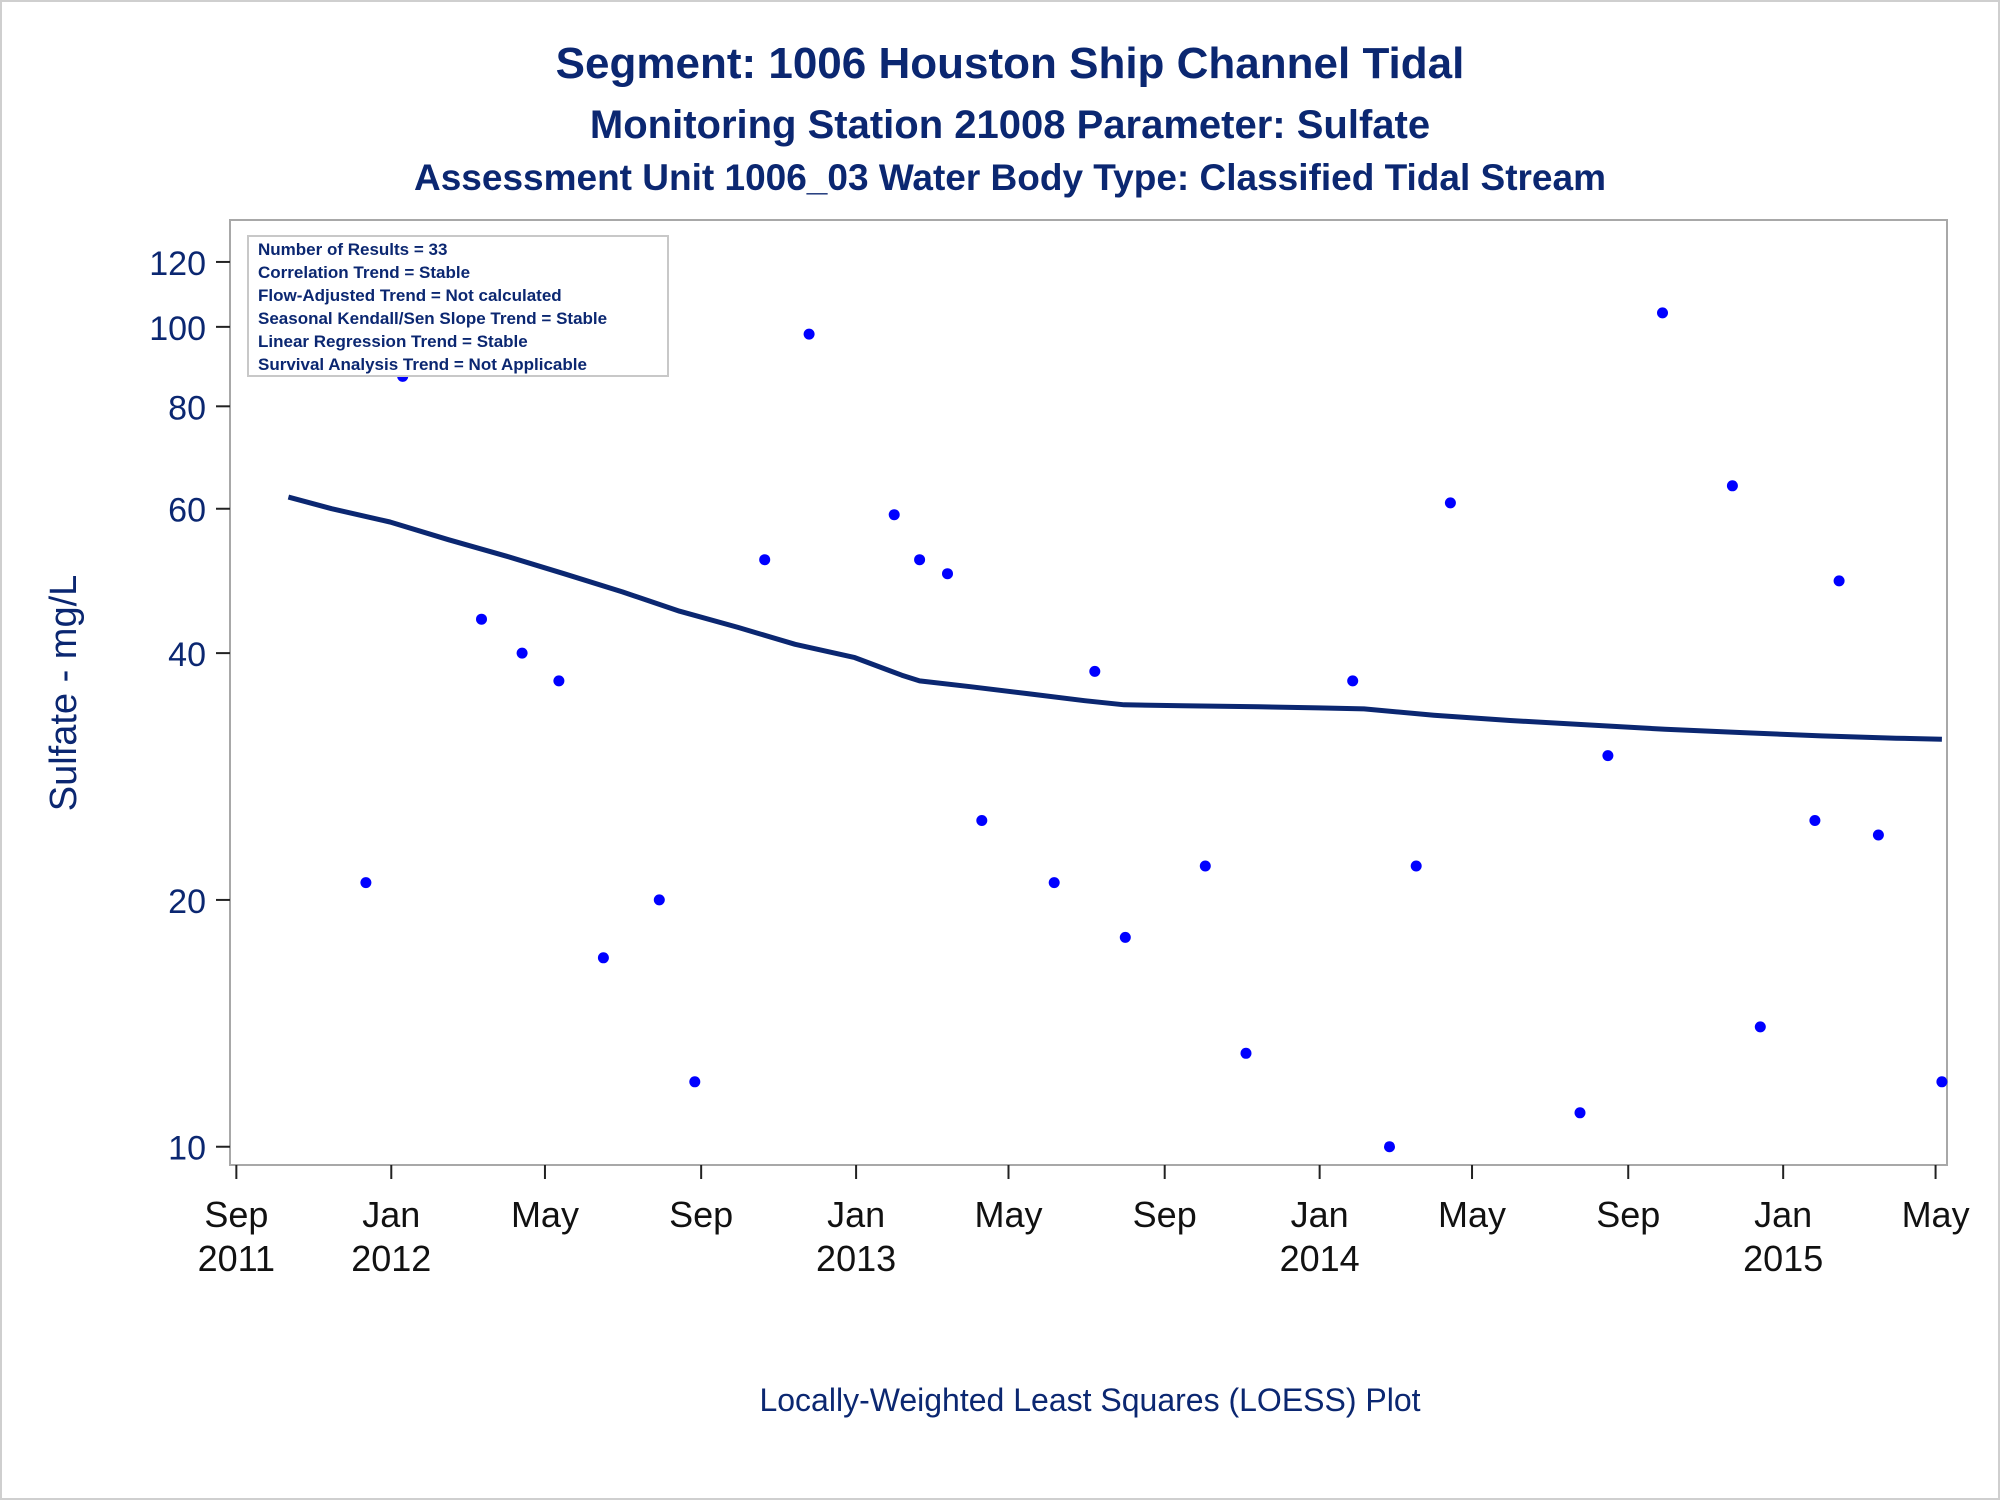 The width and height of the screenshot is (2000, 1500). Describe the element at coordinates (364, 272) in the screenshot. I see `inset-line-correlation: Correlation Trend = Stable` at that location.